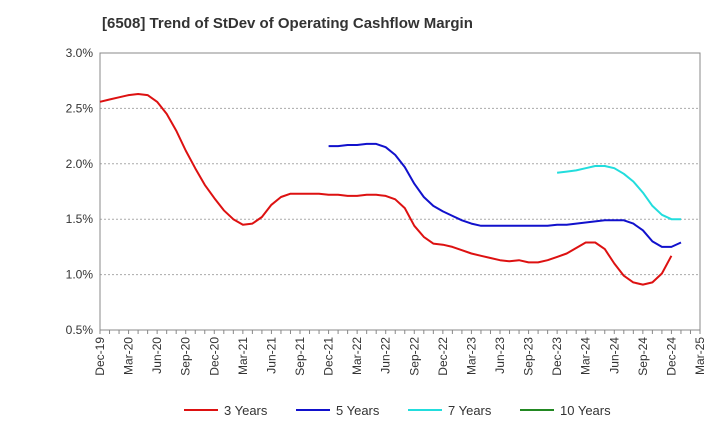 The height and width of the screenshot is (440, 720). I want to click on legend-label: 5 Years, so click(358, 410).